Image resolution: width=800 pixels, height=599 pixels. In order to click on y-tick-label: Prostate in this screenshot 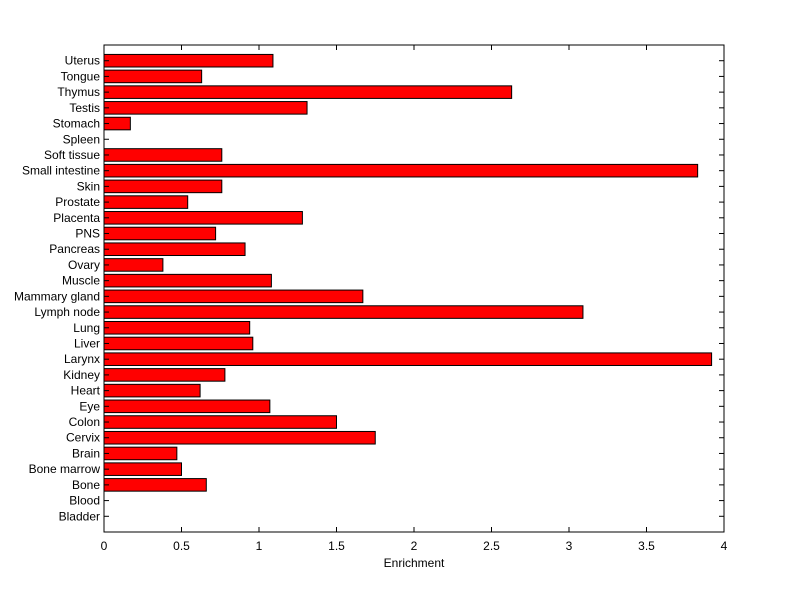, I will do `click(77, 202)`.